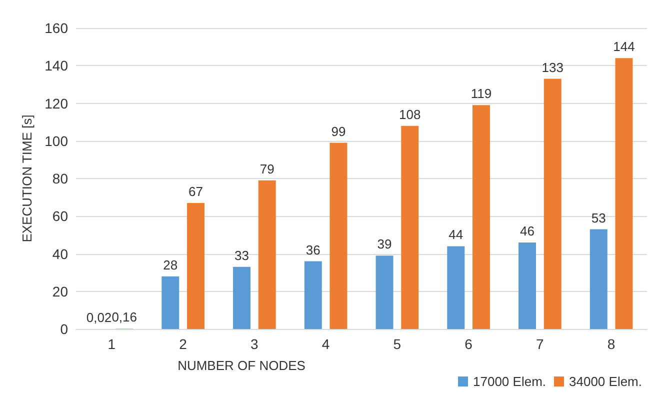  What do you see at coordinates (338, 131) in the screenshot?
I see `data-label: 99` at bounding box center [338, 131].